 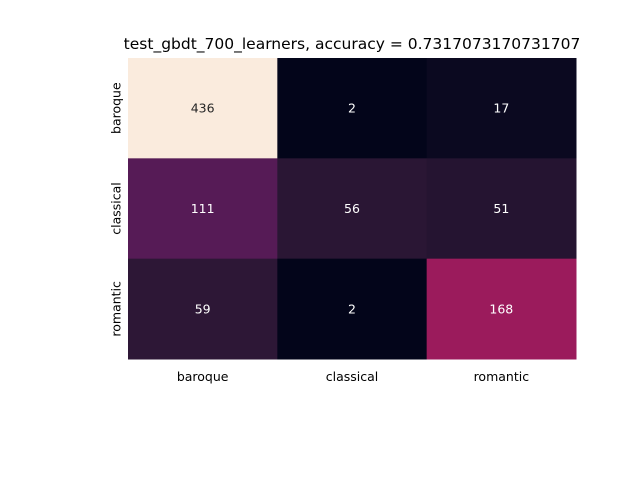 I want to click on heatmap-value-baroque-romantic: 17, so click(x=501, y=108).